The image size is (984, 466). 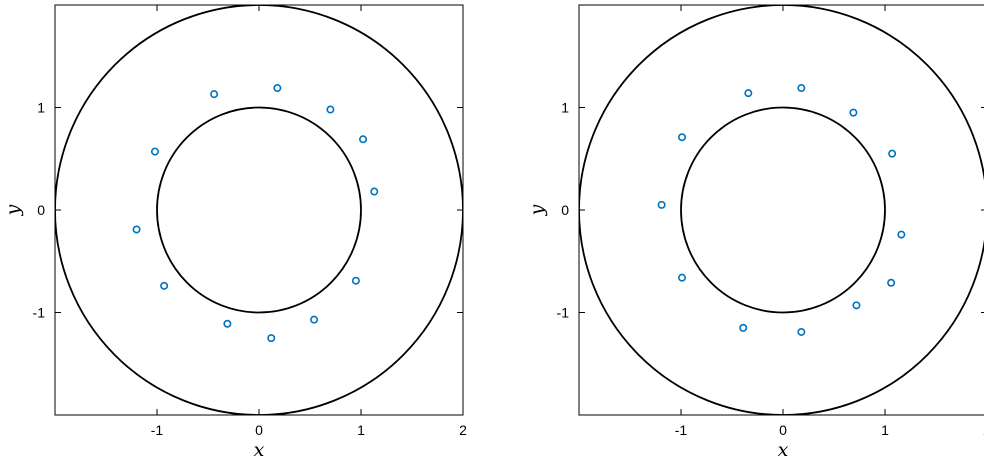 I want to click on x-tick-label: 2, so click(x=463, y=430).